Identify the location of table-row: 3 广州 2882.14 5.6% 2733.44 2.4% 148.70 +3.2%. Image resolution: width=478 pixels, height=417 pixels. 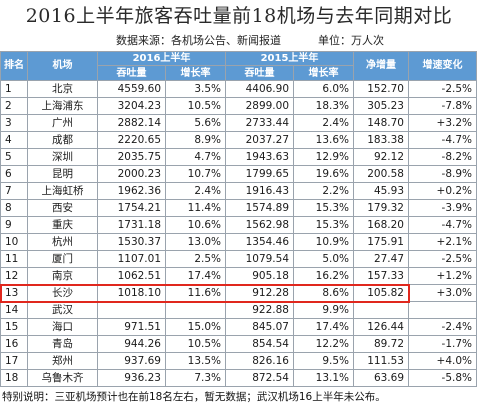
(238, 123).